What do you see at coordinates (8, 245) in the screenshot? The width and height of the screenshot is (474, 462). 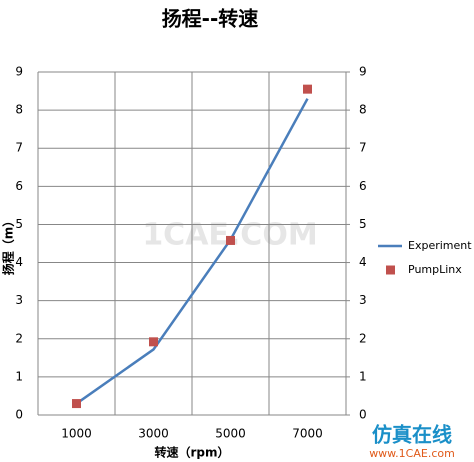 I see `y-axis-label: 扬程（m）` at bounding box center [8, 245].